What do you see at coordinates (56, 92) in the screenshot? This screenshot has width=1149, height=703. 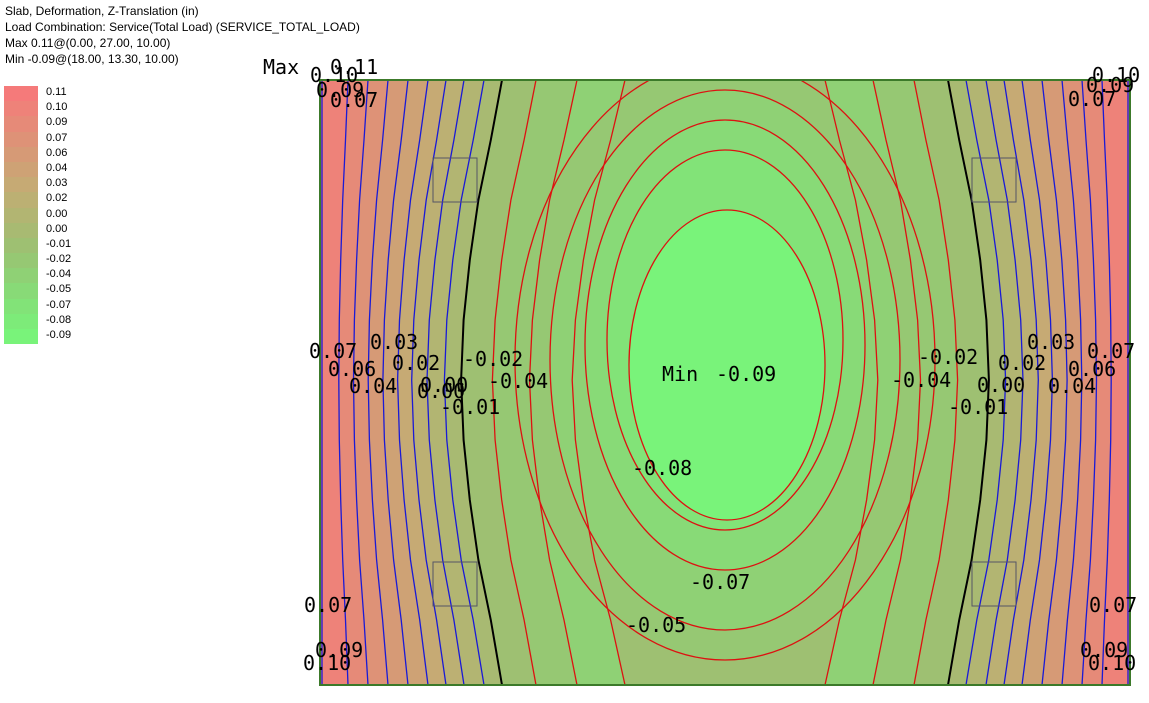 I see `legend-label: 0.11` at bounding box center [56, 92].